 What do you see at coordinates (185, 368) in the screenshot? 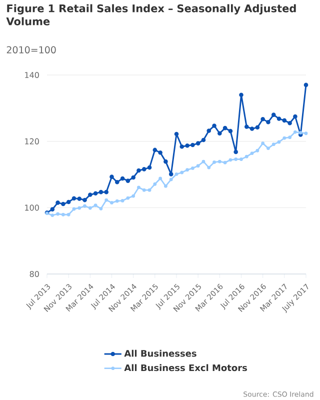
I see `legend-label: All Business Excl Motors` at bounding box center [185, 368].